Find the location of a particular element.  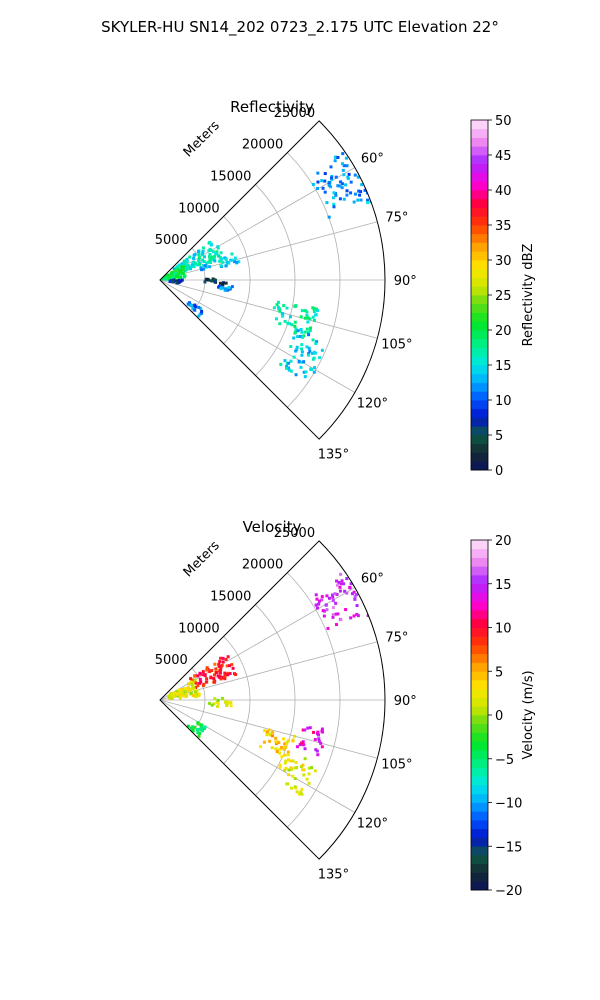

azimuth-tick-label: 105° is located at coordinates (396, 344).